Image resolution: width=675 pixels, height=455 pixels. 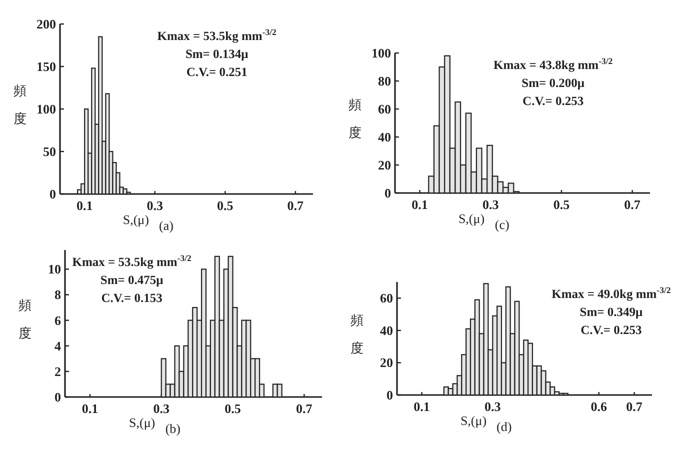 I want to click on annotation: C.V.= 0.153, so click(x=131, y=298).